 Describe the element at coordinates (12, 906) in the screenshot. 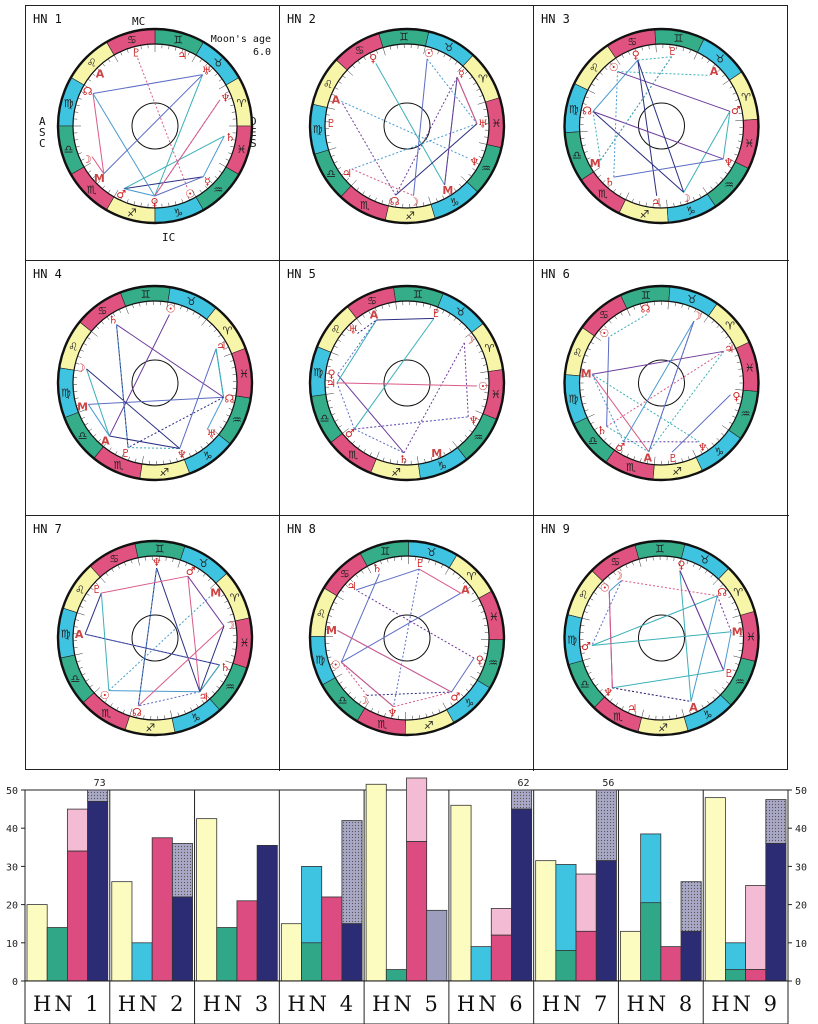

I see `y-tick-label-left: 20` at that location.